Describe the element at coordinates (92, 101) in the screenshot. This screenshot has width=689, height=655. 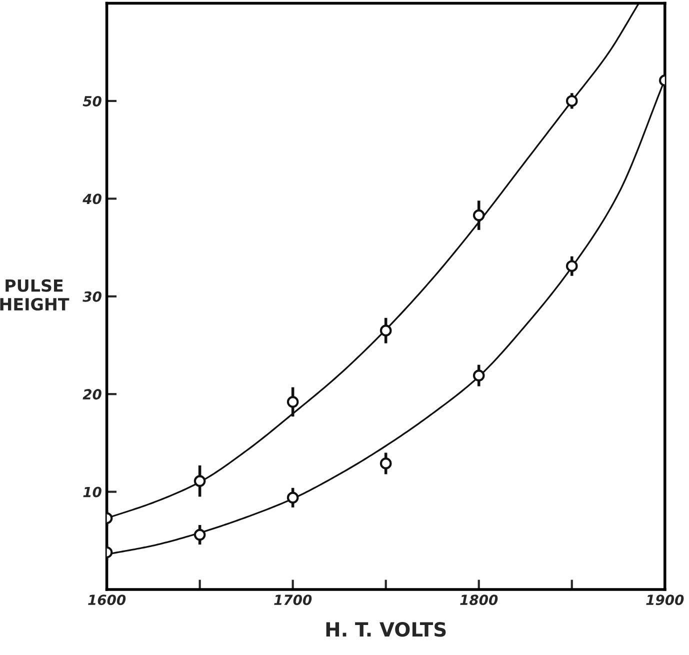
I see `y-tick-label: 50` at that location.